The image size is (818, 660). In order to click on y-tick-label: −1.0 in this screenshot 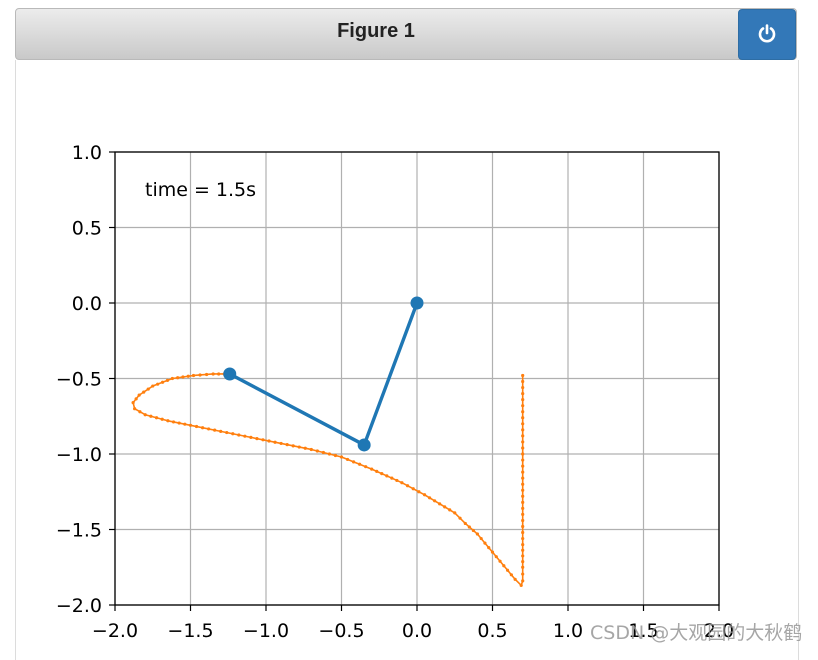, I will do `click(79, 455)`.